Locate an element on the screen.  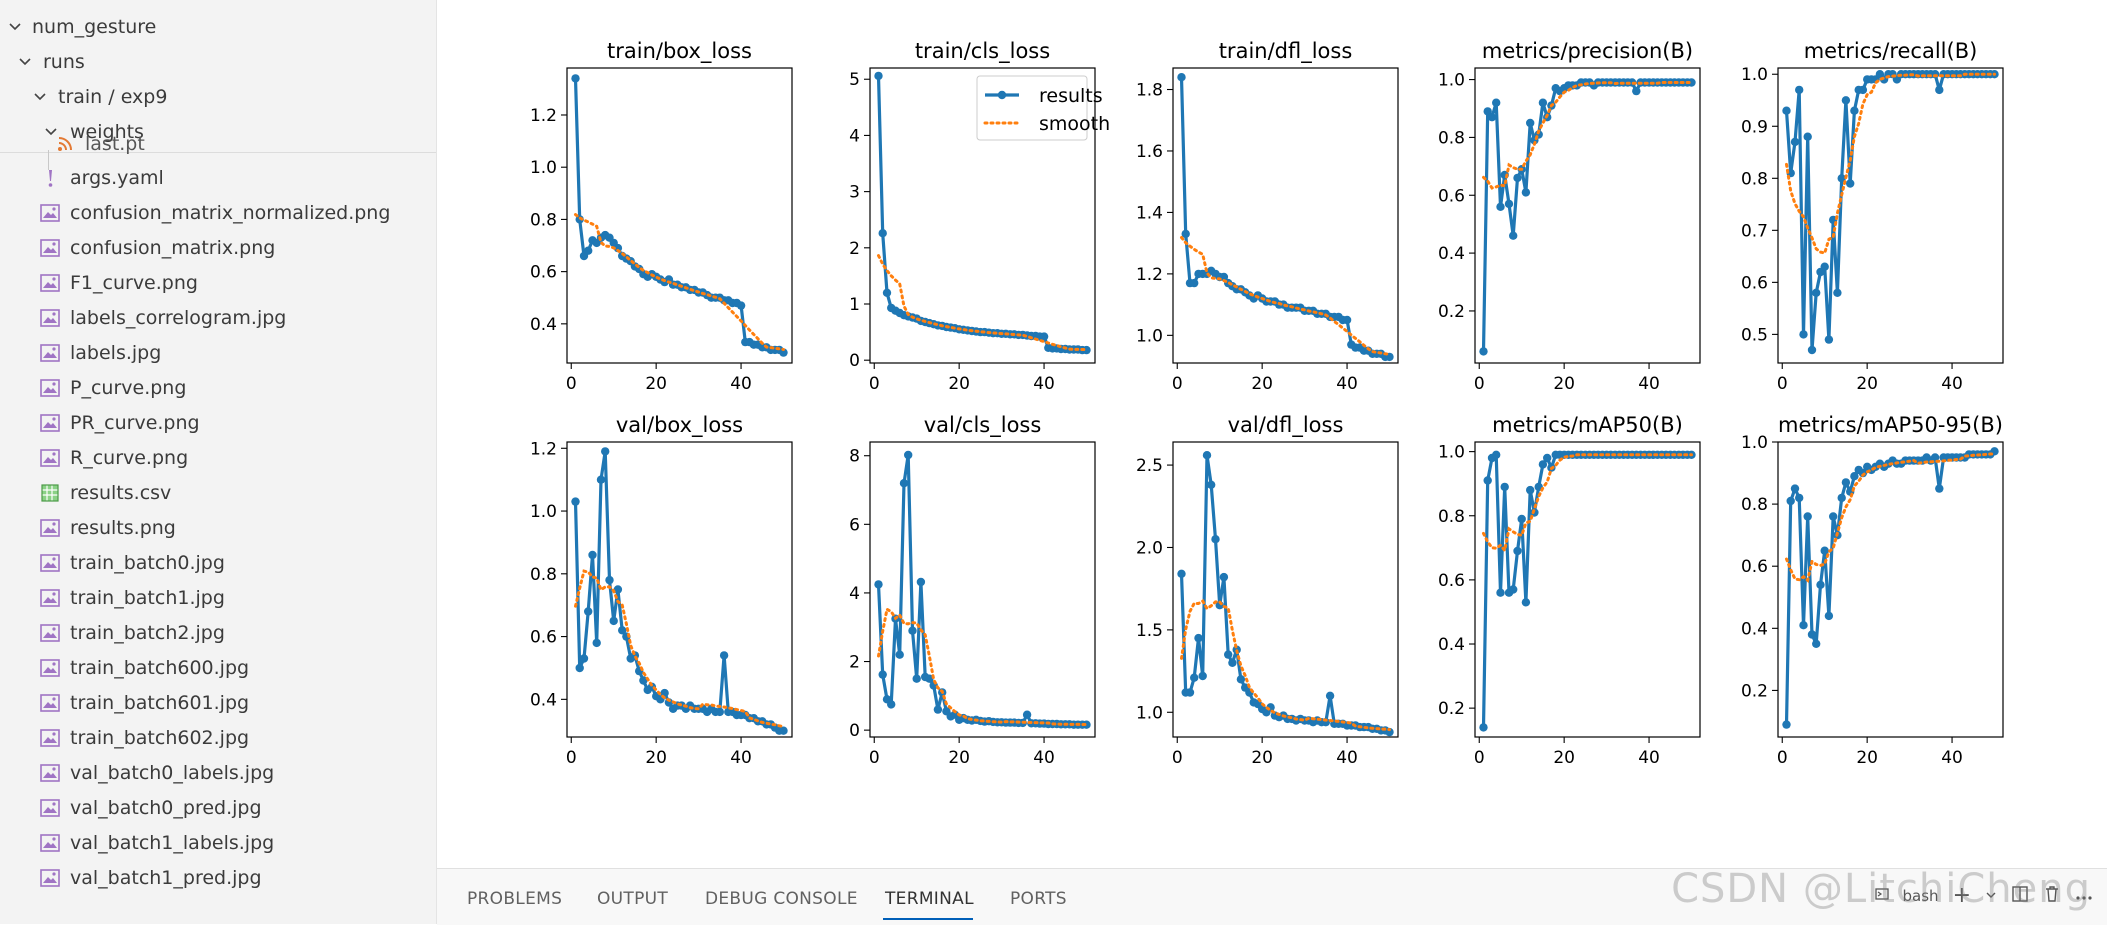
add-terminal-button: + is located at coordinates (1961, 895).